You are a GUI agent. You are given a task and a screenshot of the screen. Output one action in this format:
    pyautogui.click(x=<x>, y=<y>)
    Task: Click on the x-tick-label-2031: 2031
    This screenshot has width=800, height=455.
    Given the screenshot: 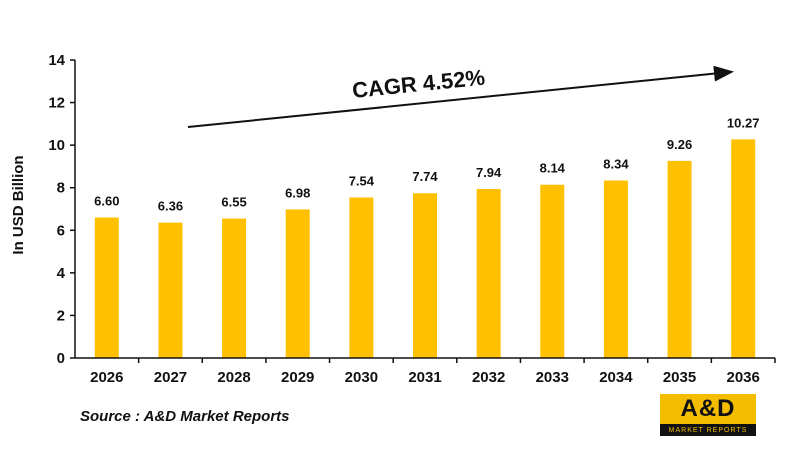 What is the action you would take?
    pyautogui.click(x=424, y=377)
    